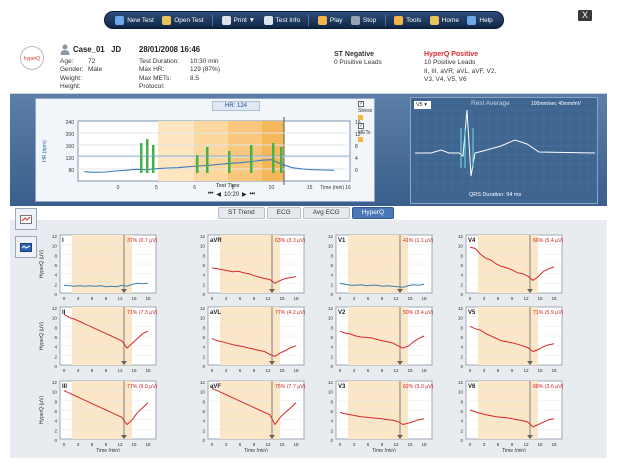 This screenshot has width=617, height=466. Describe the element at coordinates (207, 160) in the screenshot. I see `mets-marker` at that location.